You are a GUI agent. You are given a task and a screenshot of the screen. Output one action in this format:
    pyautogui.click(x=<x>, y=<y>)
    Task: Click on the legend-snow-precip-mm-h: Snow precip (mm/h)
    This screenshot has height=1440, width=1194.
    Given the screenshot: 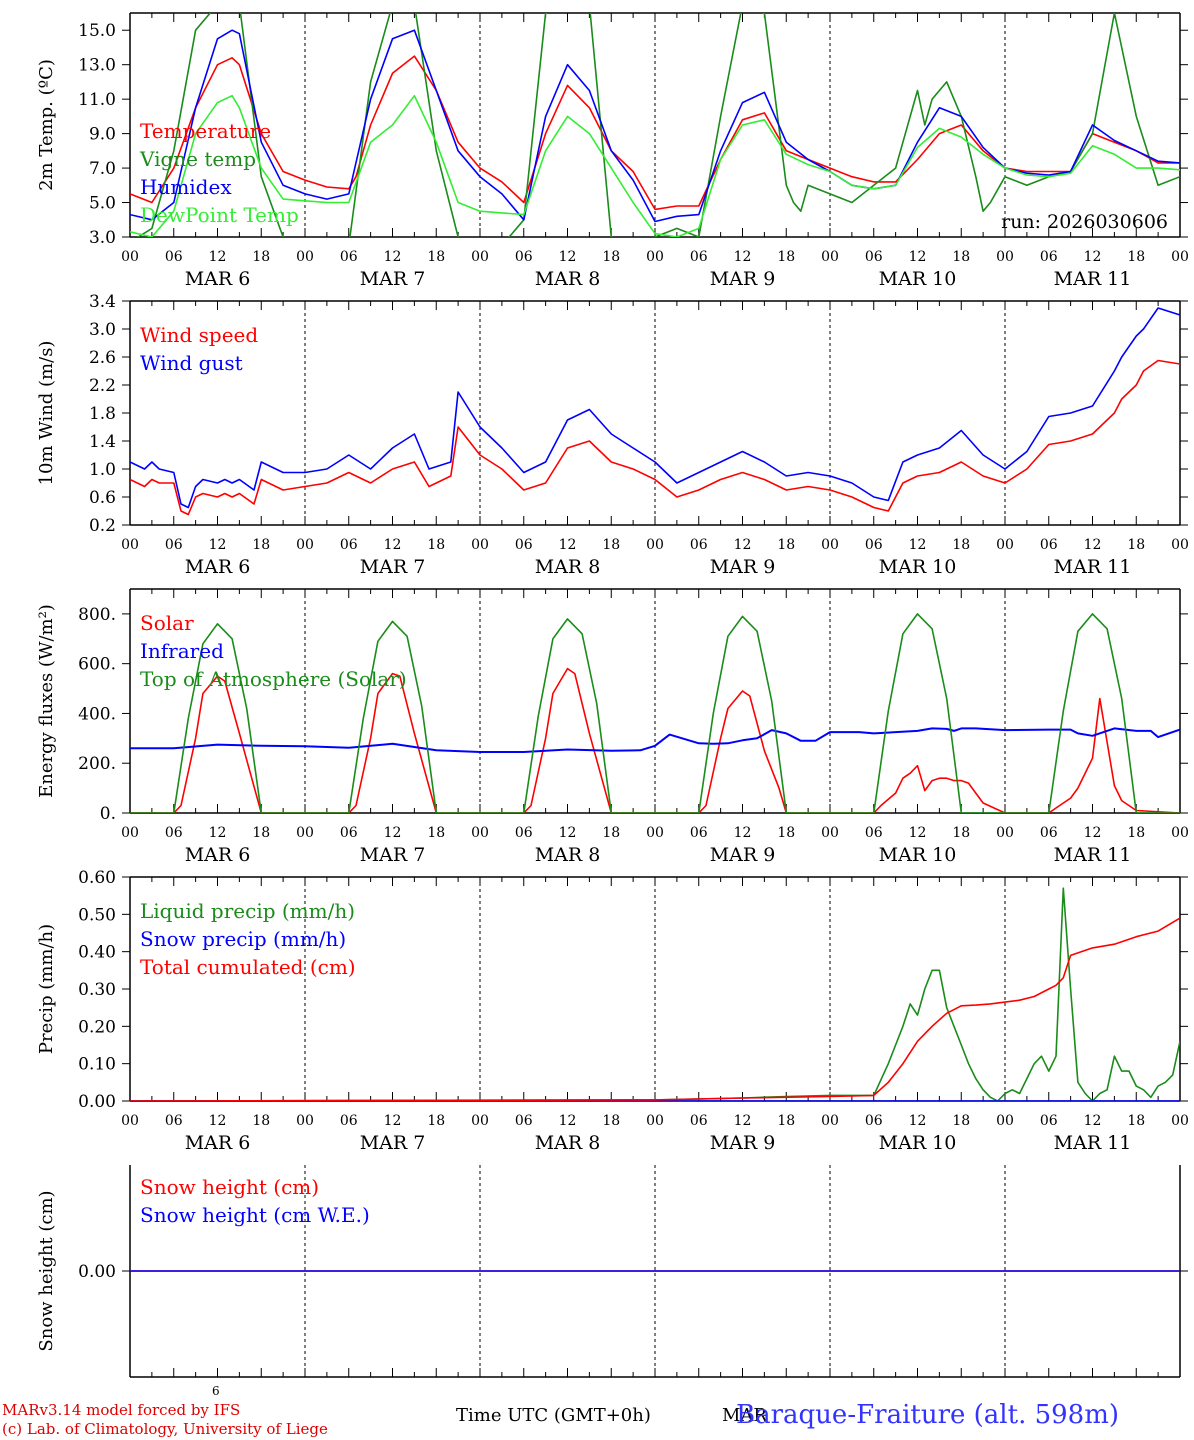 What is the action you would take?
    pyautogui.click(x=243, y=939)
    